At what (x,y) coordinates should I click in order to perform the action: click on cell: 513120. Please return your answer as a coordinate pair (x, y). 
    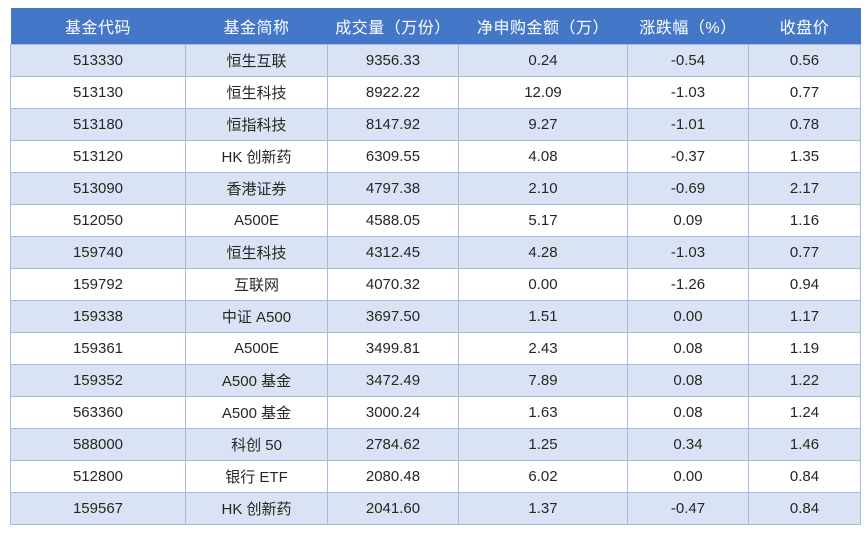
    Looking at the image, I should click on (98, 156).